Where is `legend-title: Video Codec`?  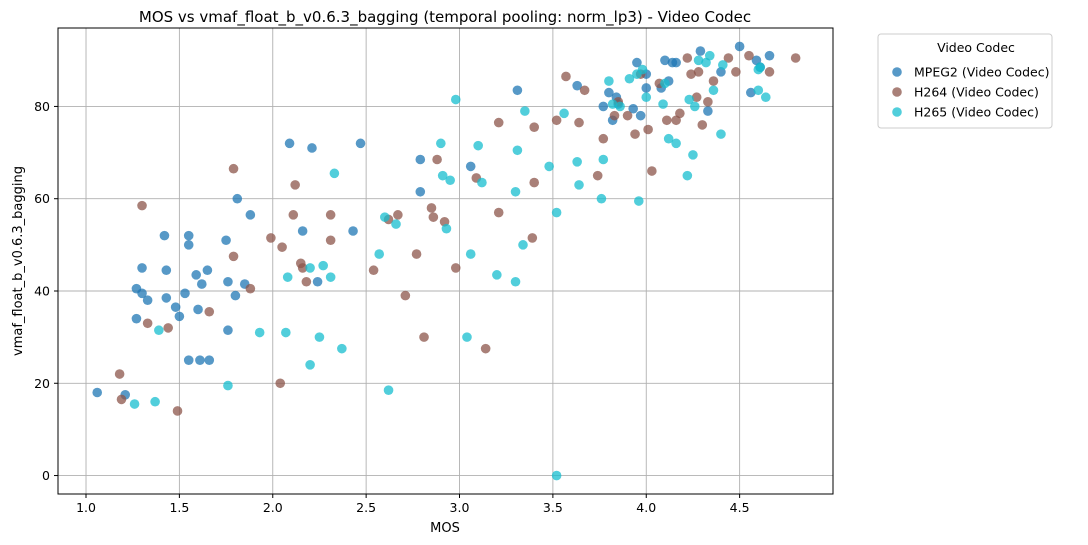 legend-title: Video Codec is located at coordinates (976, 47).